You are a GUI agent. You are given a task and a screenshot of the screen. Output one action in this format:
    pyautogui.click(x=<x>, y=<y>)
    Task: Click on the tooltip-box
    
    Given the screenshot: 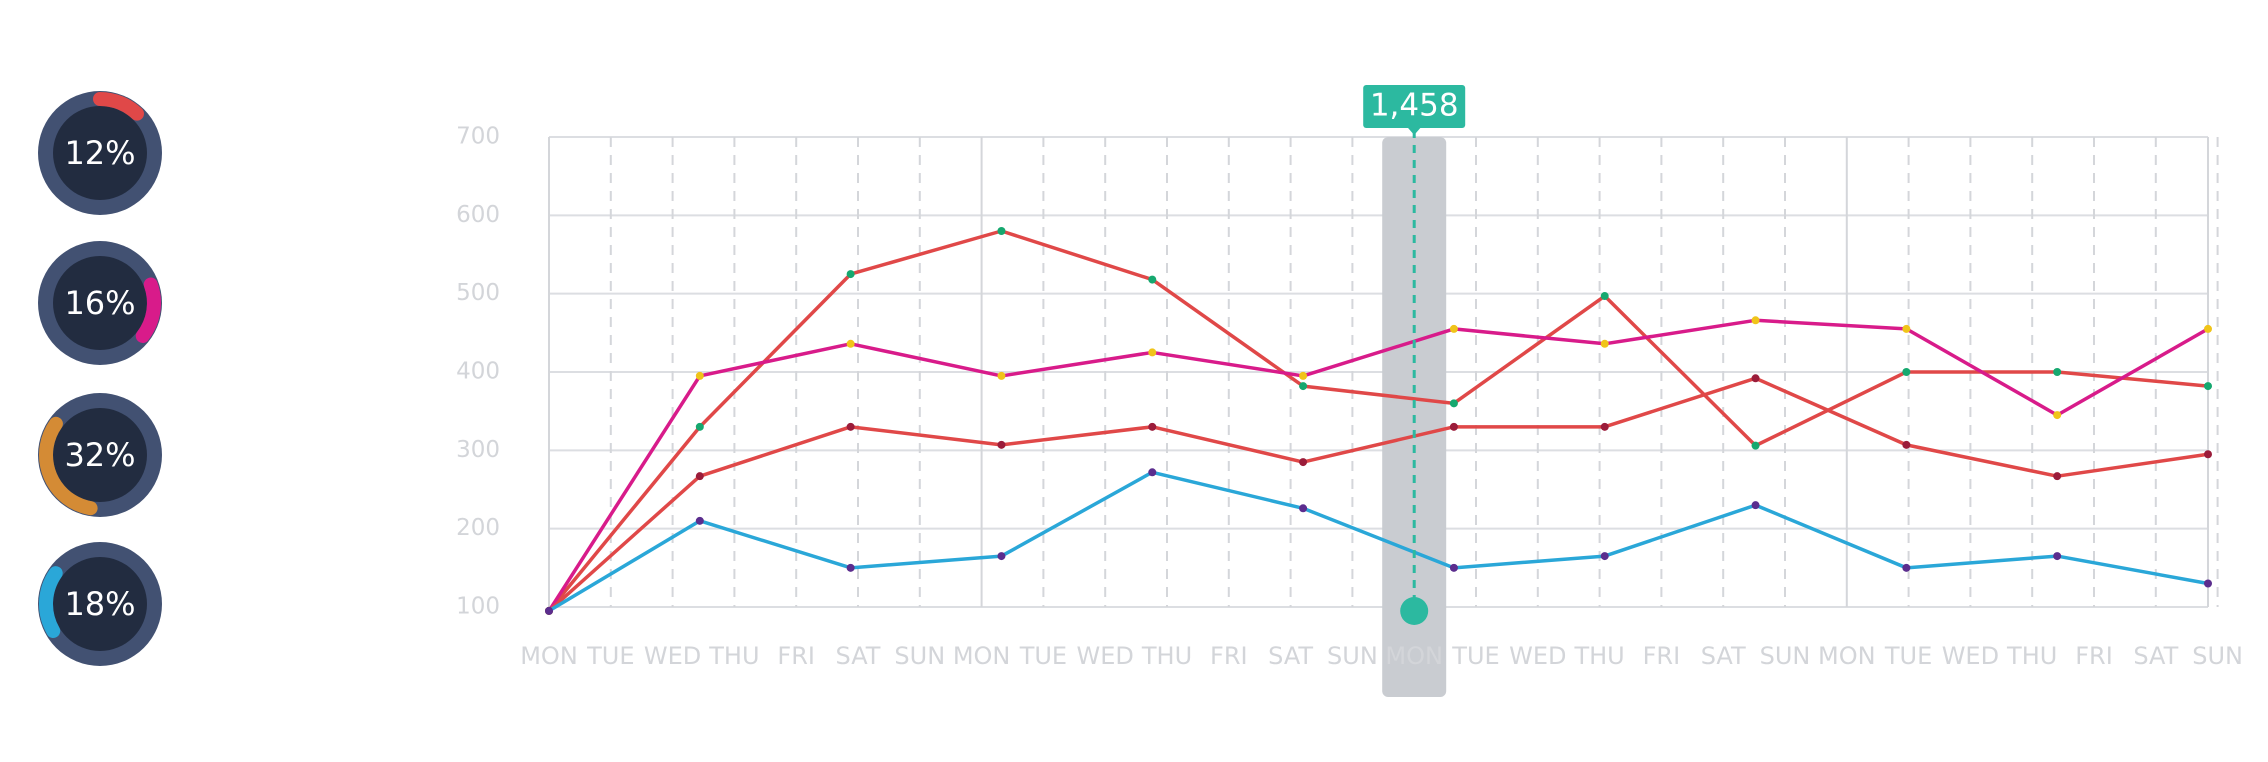 What is the action you would take?
    pyautogui.click(x=1414, y=106)
    